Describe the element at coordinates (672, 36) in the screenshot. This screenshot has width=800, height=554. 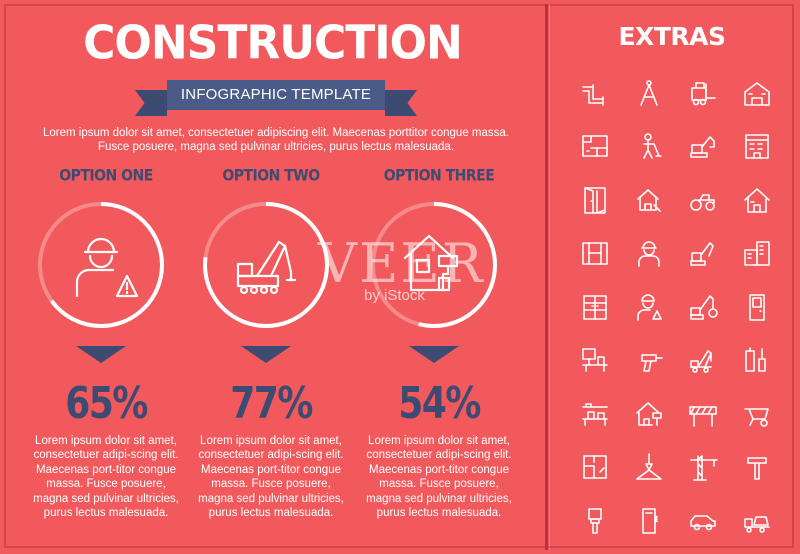
I see `extras-title: EXTRAS` at that location.